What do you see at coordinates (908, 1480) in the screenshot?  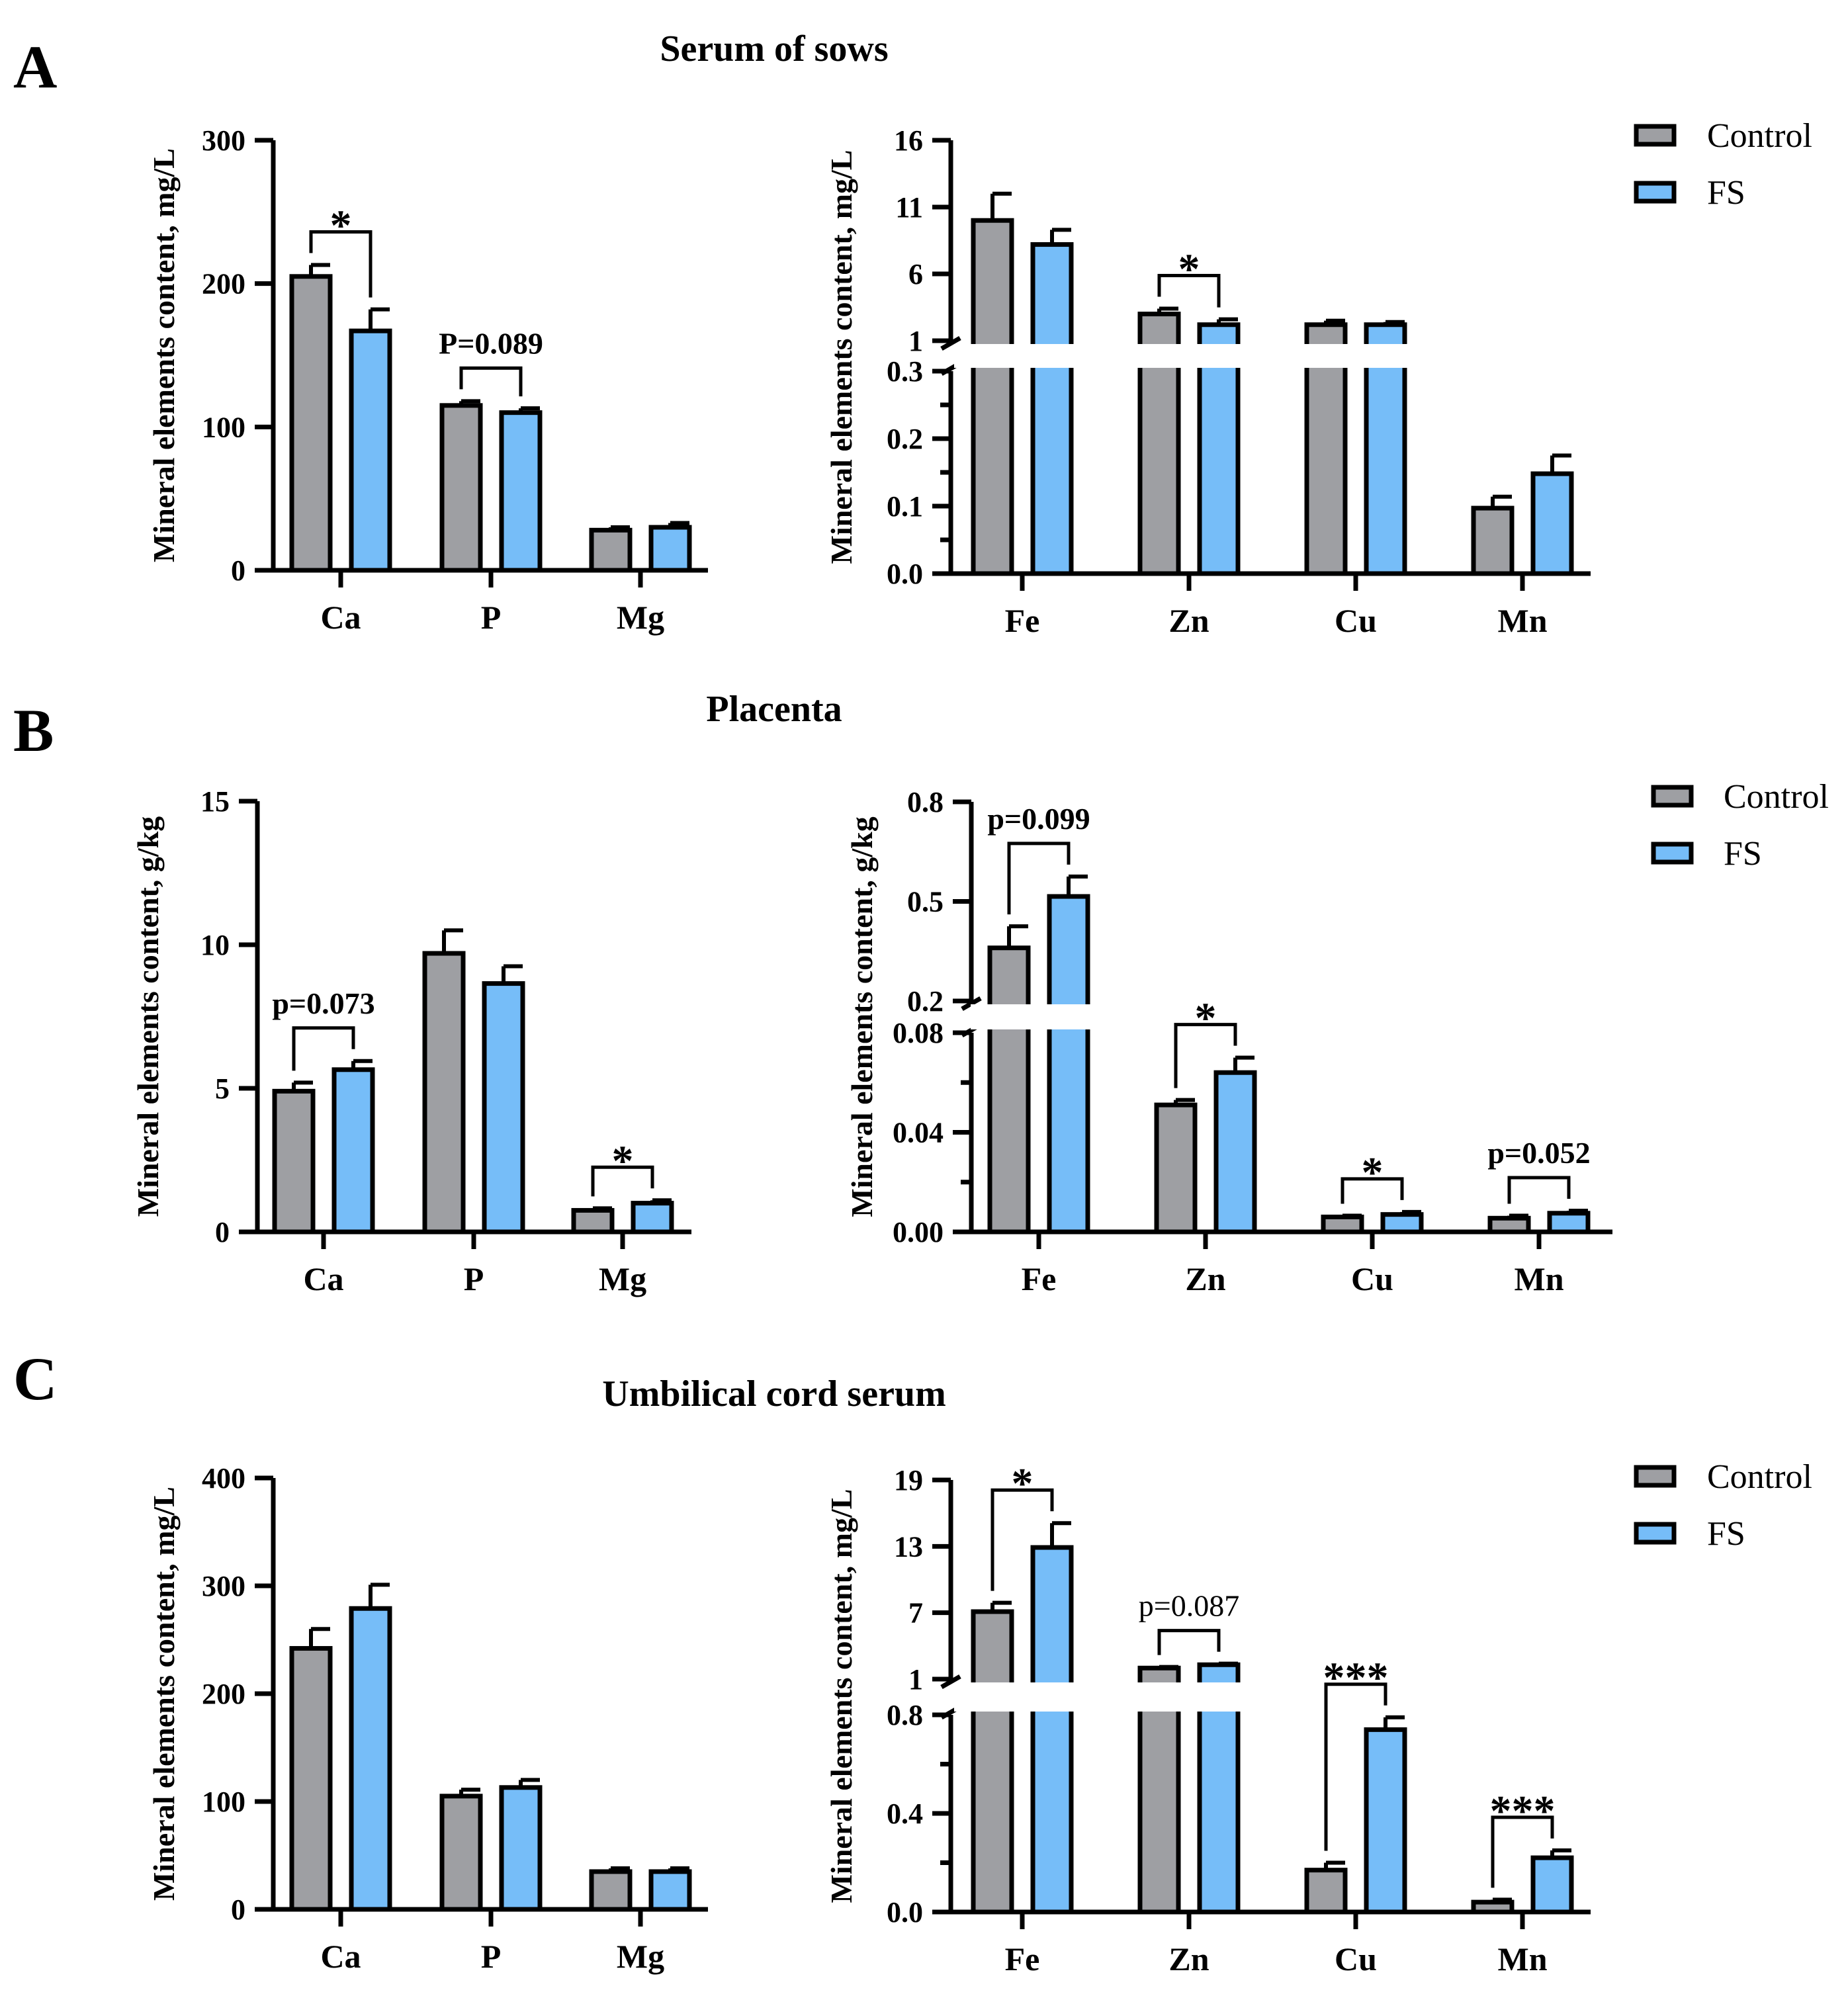 I see `y-tick-label: 19` at bounding box center [908, 1480].